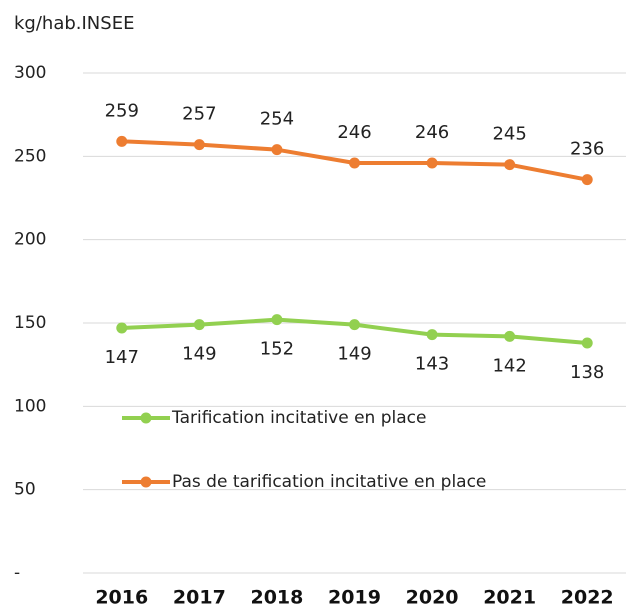 The height and width of the screenshot is (609, 626). I want to click on y-tick-label: -, so click(17, 573).